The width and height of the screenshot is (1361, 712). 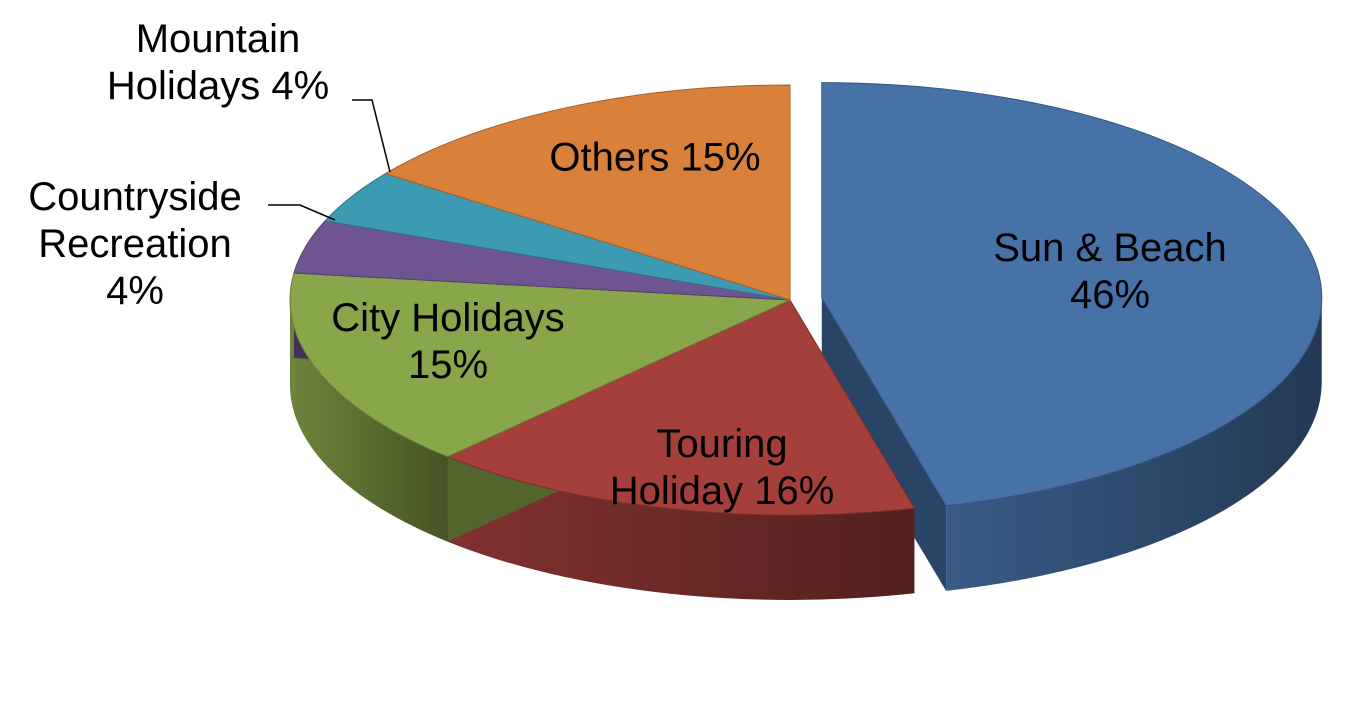 I want to click on value-label: 16%, so click(x=794, y=491).